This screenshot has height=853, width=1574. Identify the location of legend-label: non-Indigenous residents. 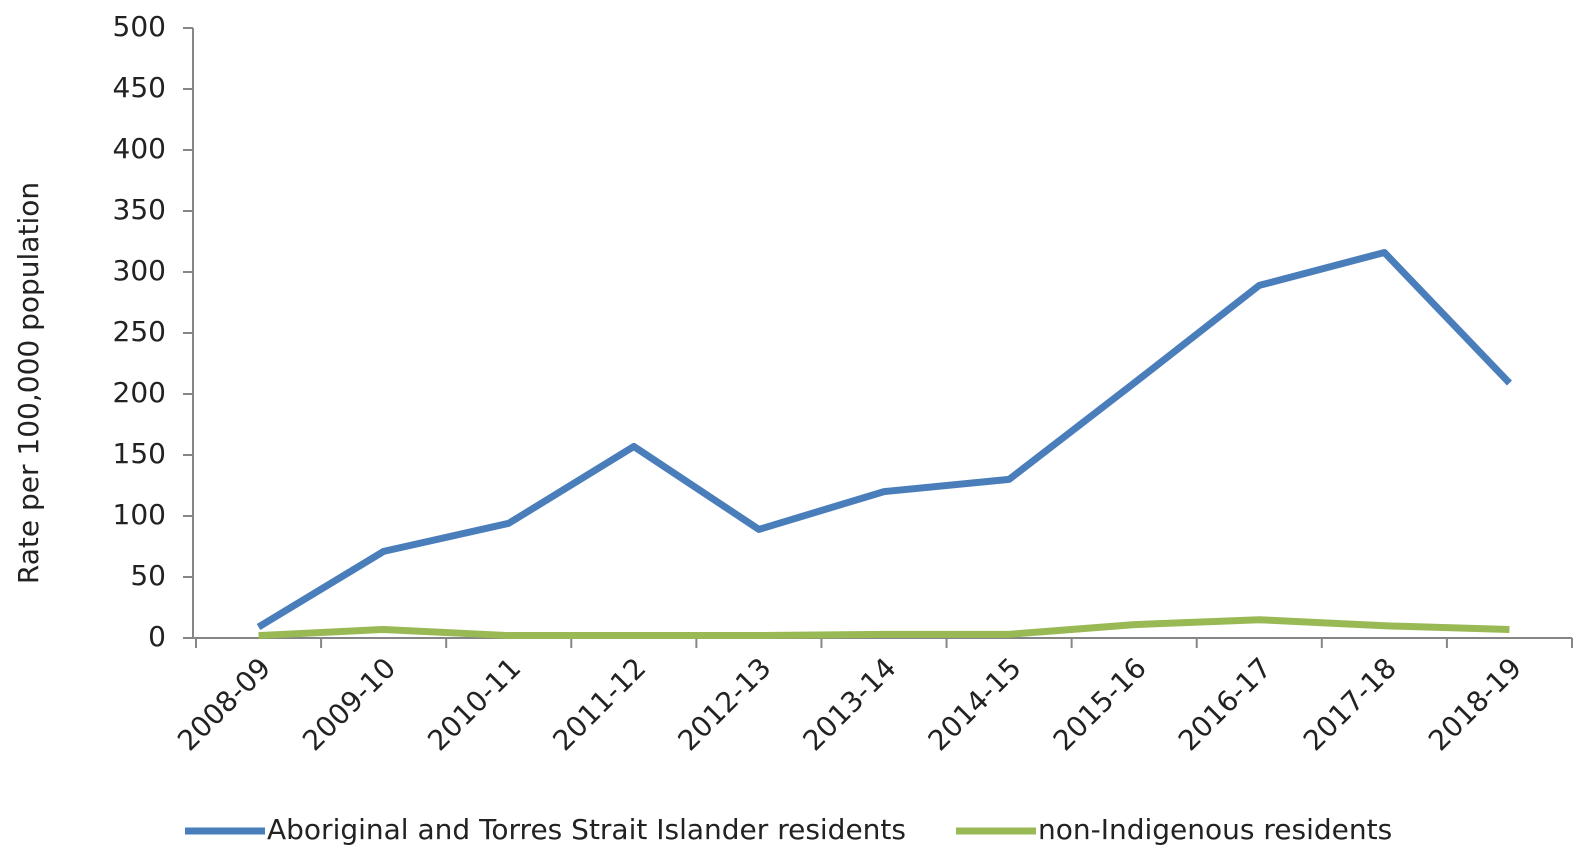
(1215, 829).